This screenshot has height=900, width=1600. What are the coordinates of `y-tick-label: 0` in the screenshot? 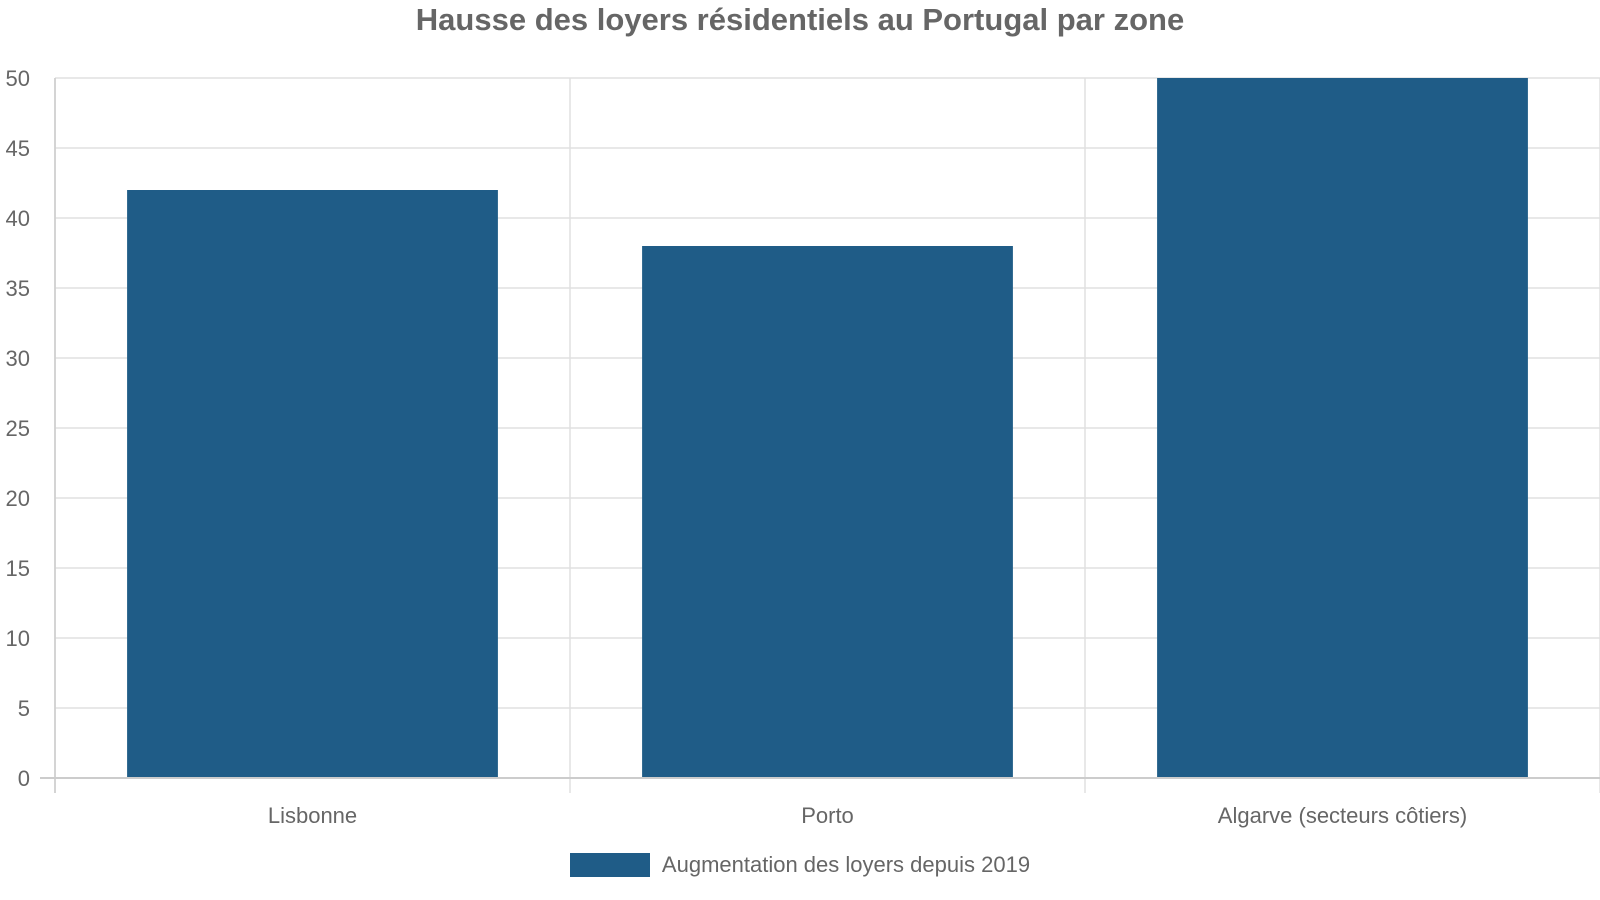 It's located at (24, 778).